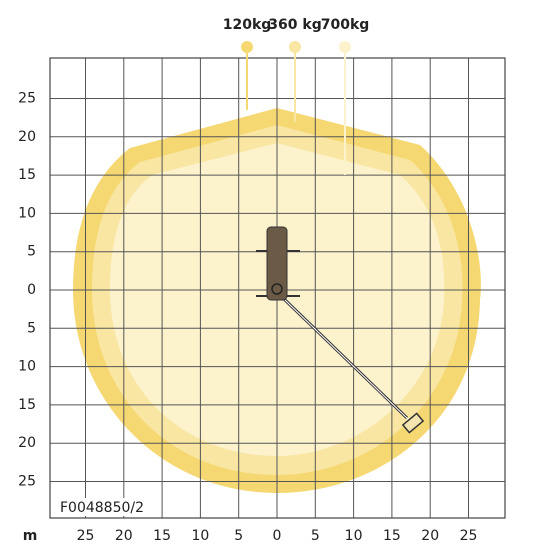 The height and width of the screenshot is (559, 533). I want to click on axis-unit: m, so click(30, 536).